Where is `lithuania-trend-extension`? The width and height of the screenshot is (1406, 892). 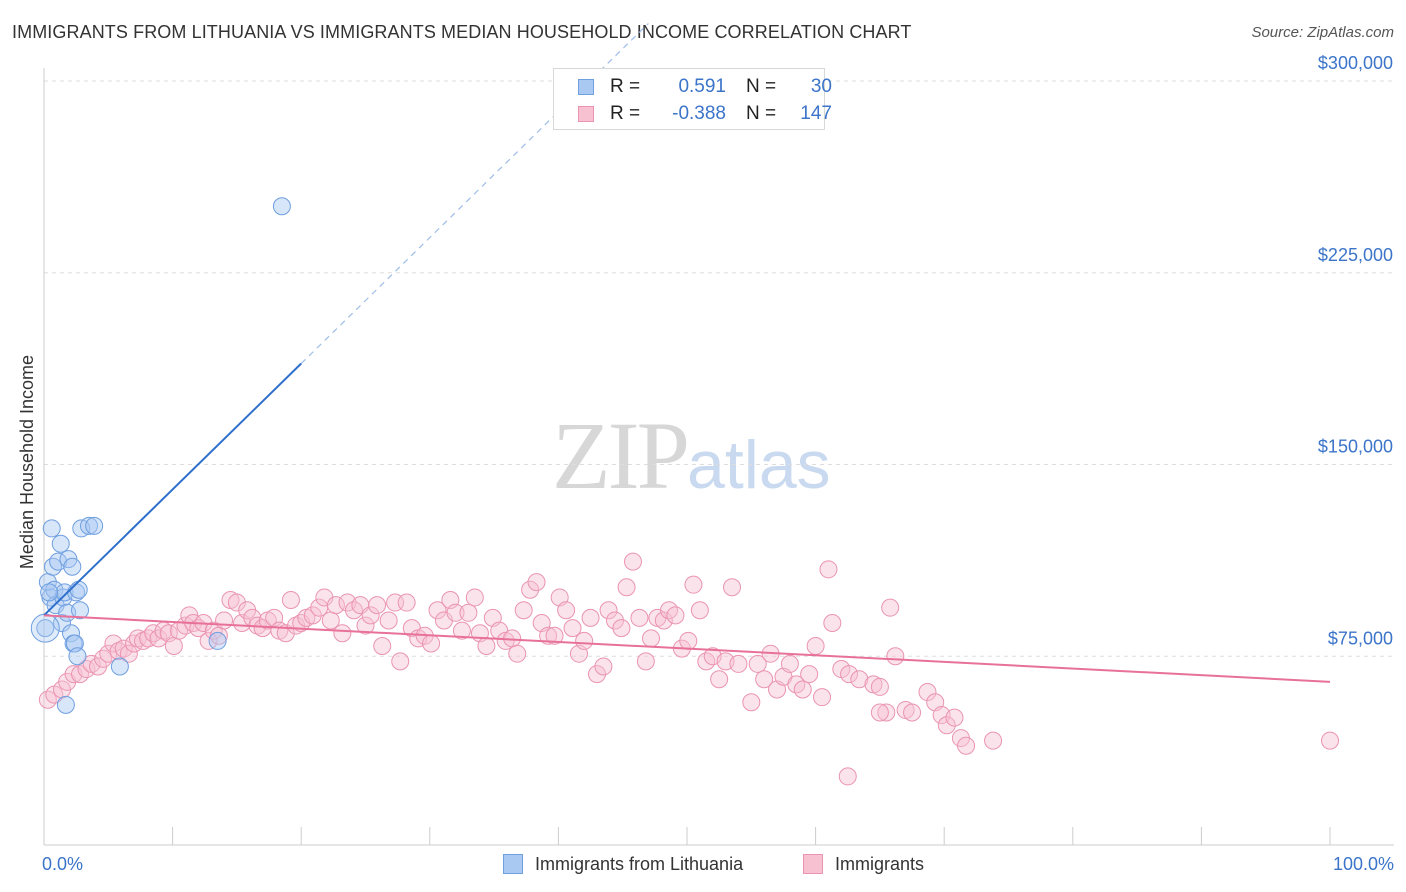 lithuania-trend-extension is located at coordinates (474, 193).